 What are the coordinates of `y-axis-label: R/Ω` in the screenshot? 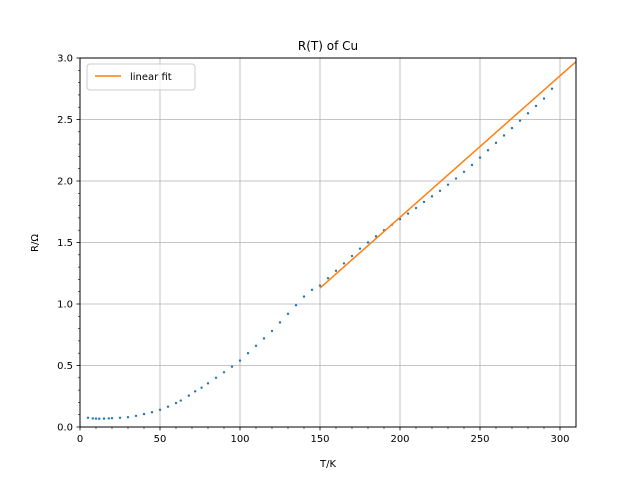 It's located at (35, 243).